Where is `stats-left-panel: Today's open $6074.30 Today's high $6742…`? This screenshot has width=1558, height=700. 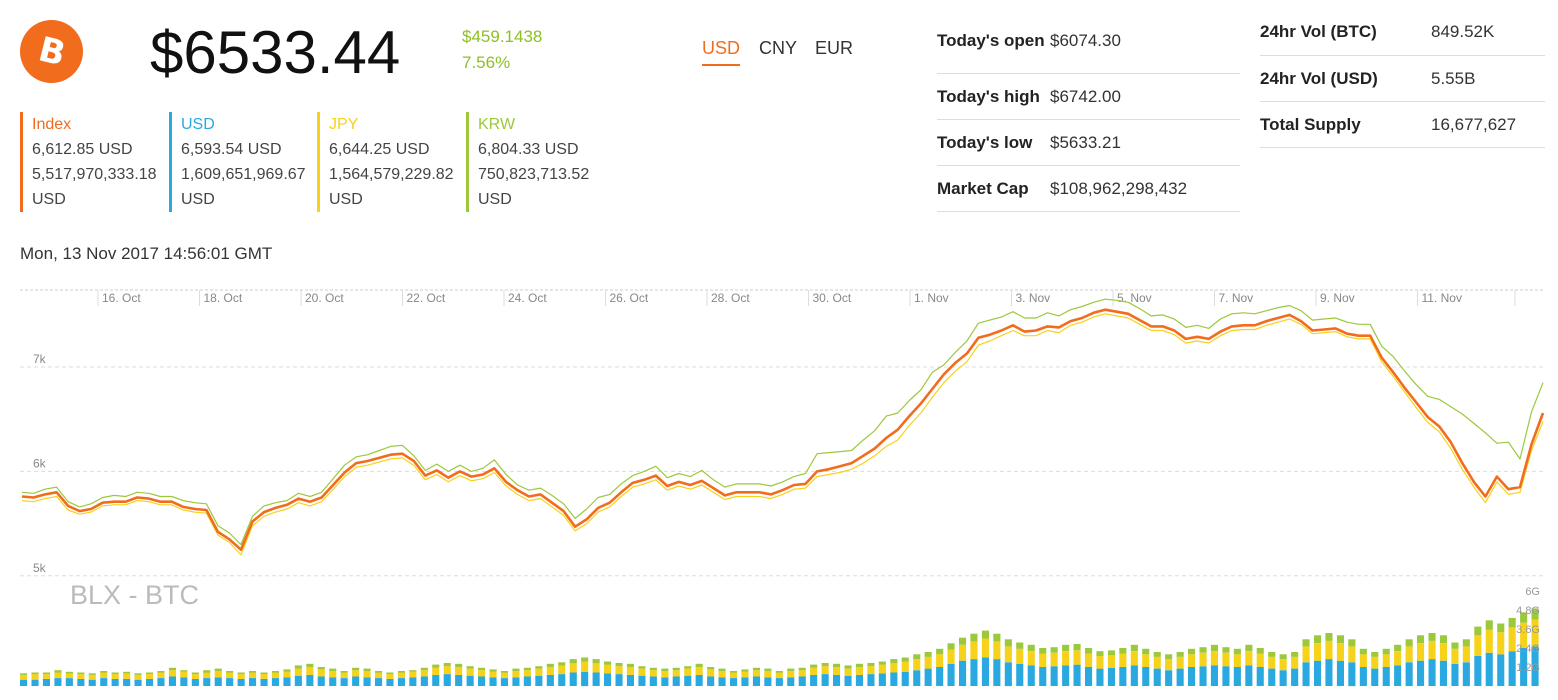 stats-left-panel: Today's open $6074.30 Today's high $6742… is located at coordinates (1088, 110).